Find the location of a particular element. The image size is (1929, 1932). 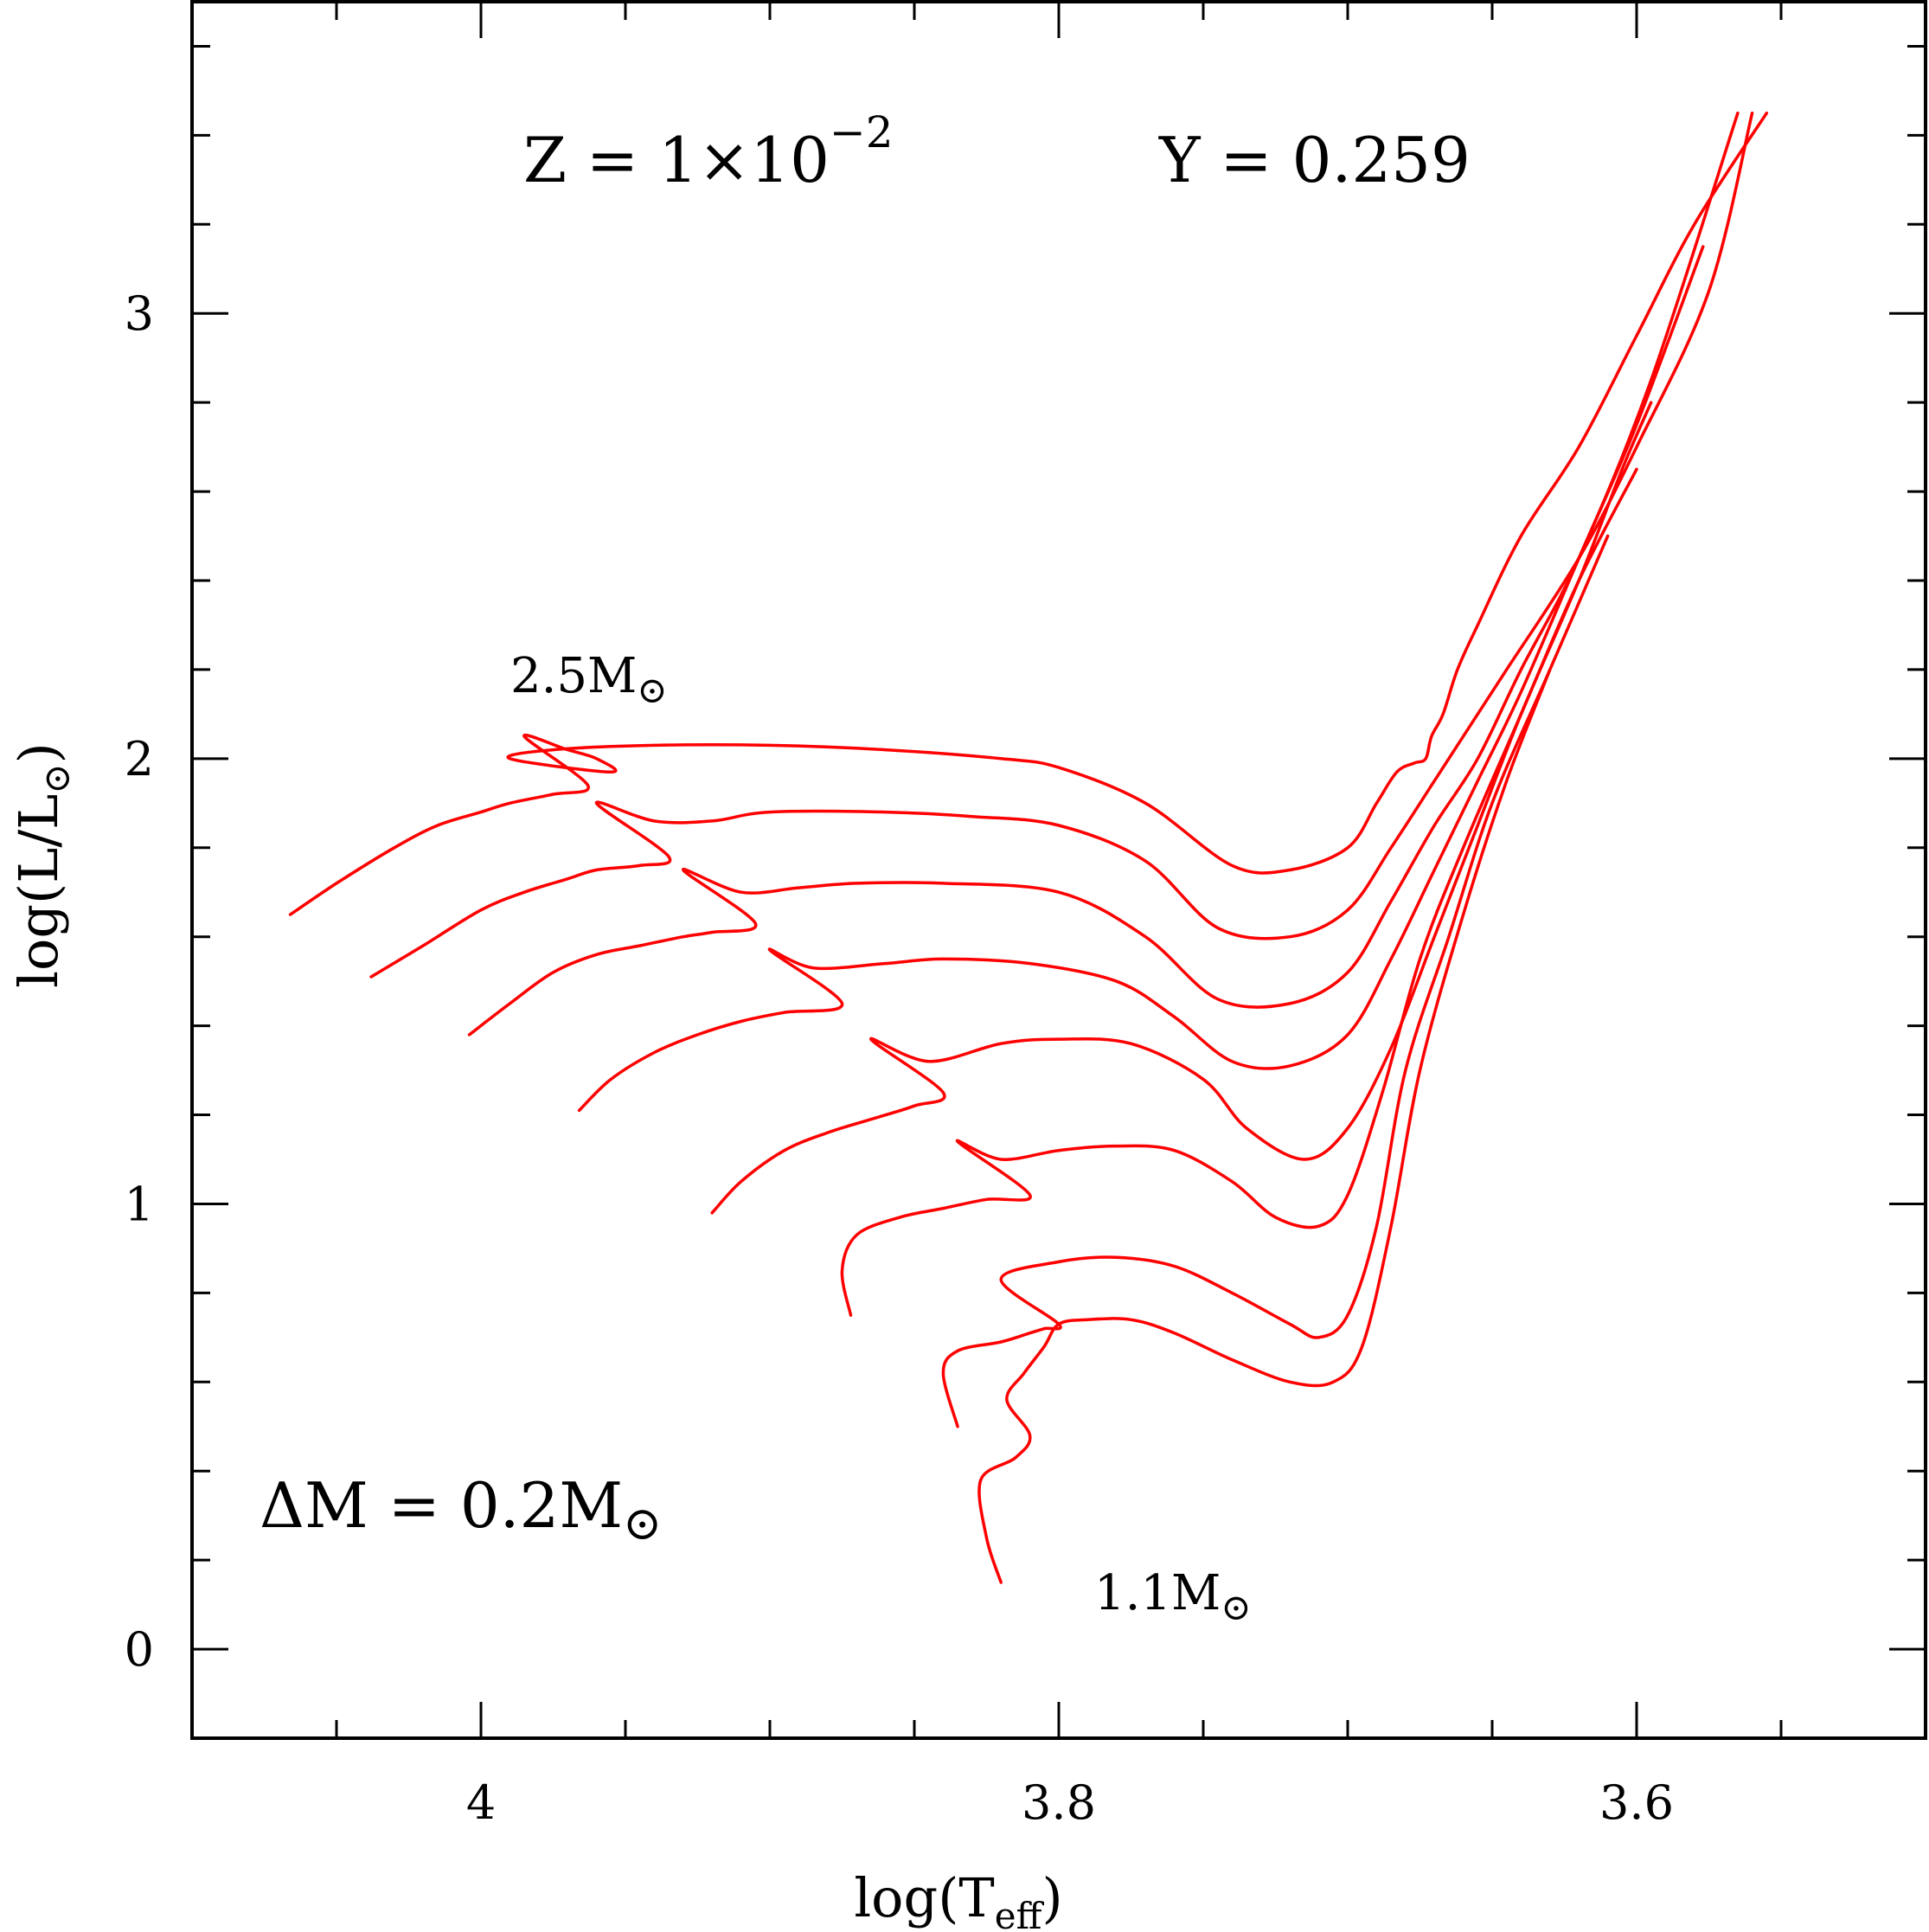

y-tick-label: 3 is located at coordinates (139, 313).